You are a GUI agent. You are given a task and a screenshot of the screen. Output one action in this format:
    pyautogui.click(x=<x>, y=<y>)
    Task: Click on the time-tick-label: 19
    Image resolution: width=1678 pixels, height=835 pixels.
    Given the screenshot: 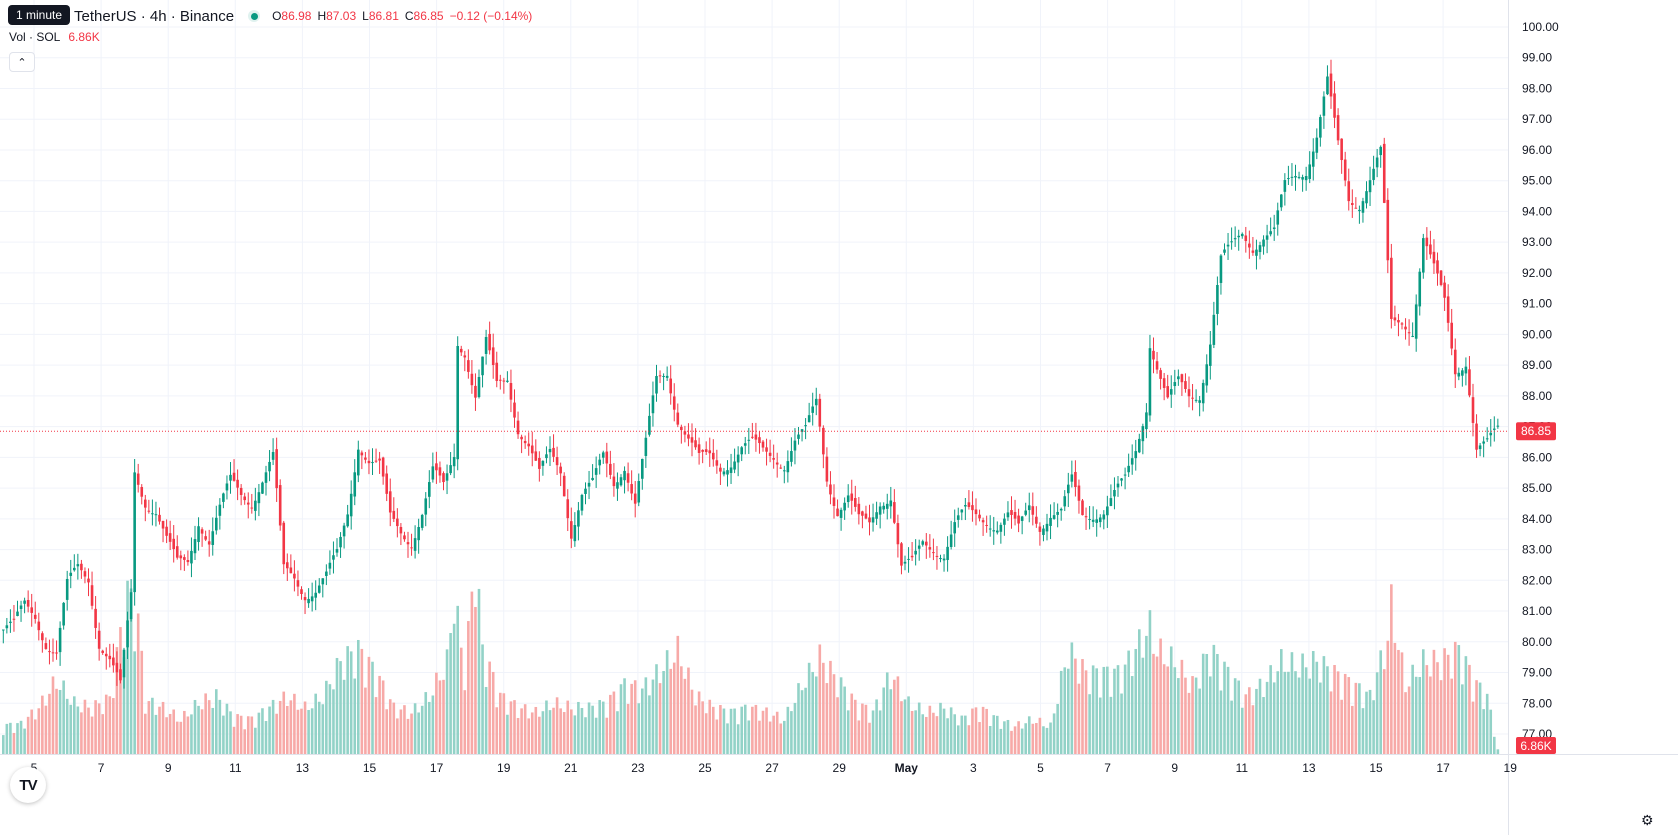 What is the action you would take?
    pyautogui.click(x=1511, y=768)
    